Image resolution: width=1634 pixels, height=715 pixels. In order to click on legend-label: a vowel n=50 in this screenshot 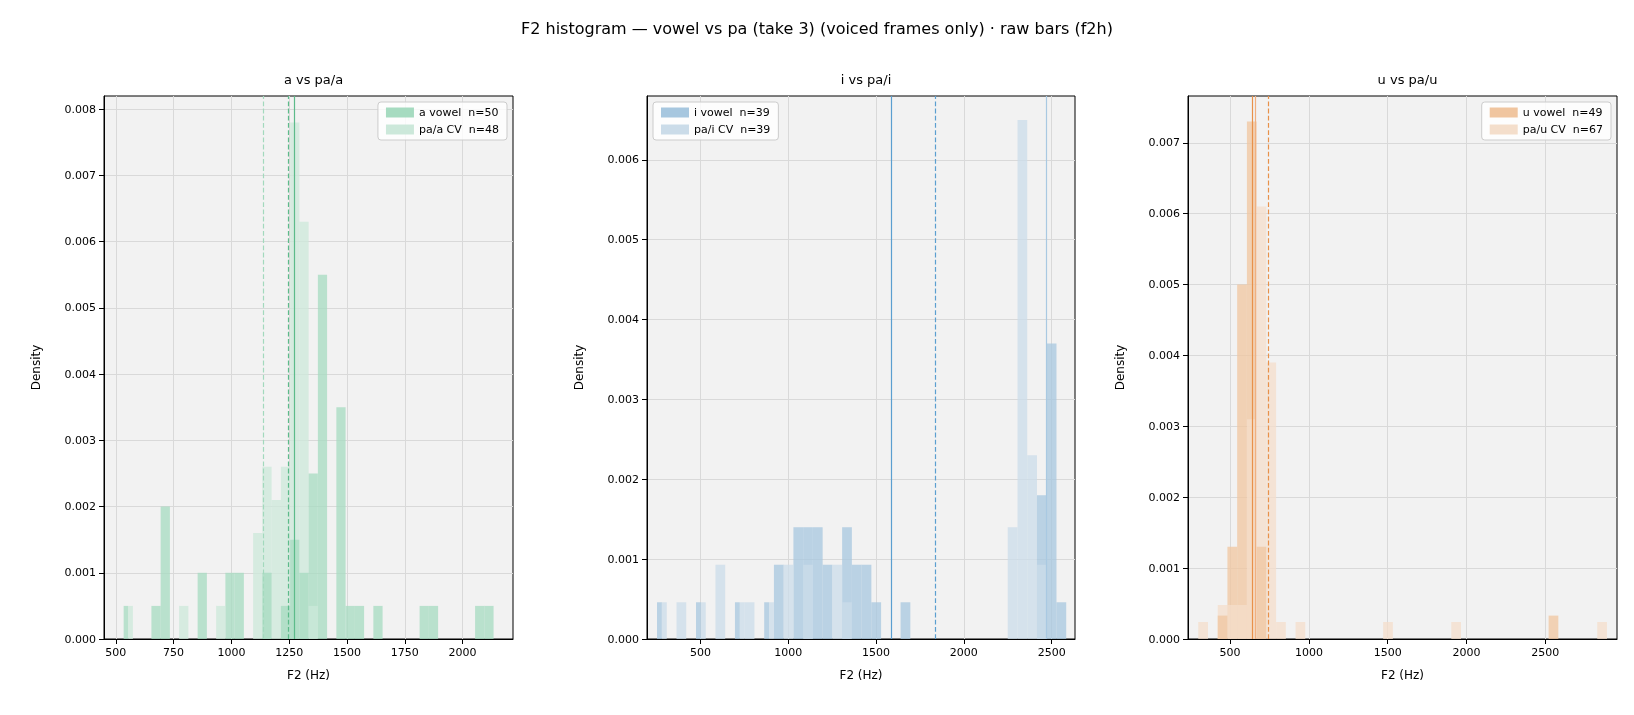, I will do `click(458, 112)`.